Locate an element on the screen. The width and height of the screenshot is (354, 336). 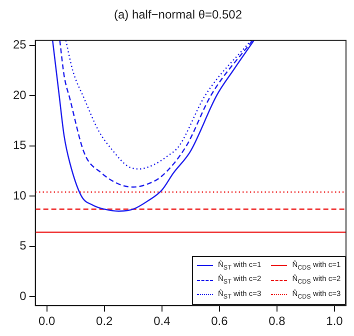
y-tick-label: 10 is located at coordinates (19, 195).